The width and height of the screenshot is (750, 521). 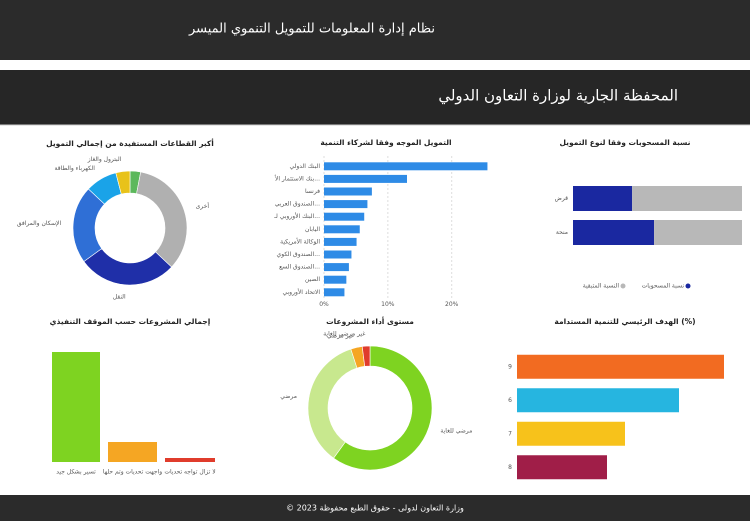 What do you see at coordinates (189, 472) in the screenshot?
I see `category-label: لا تزال تواجه تحديات` at bounding box center [189, 472].